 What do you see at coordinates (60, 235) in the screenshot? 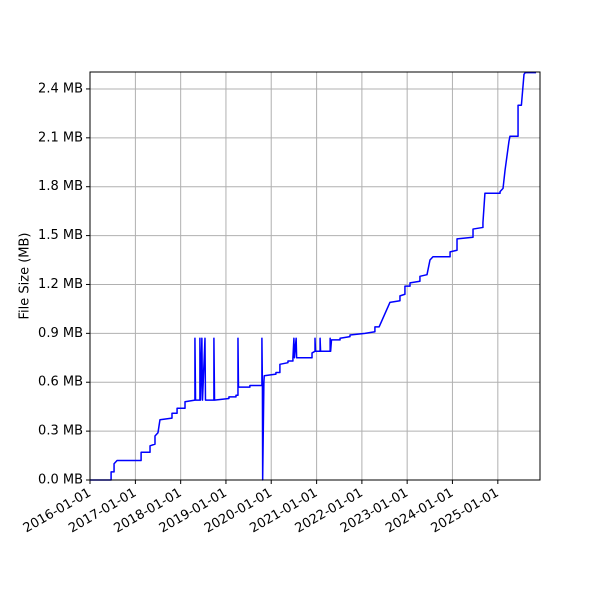
I see `y-tick-label: 1.5 MB` at bounding box center [60, 235].